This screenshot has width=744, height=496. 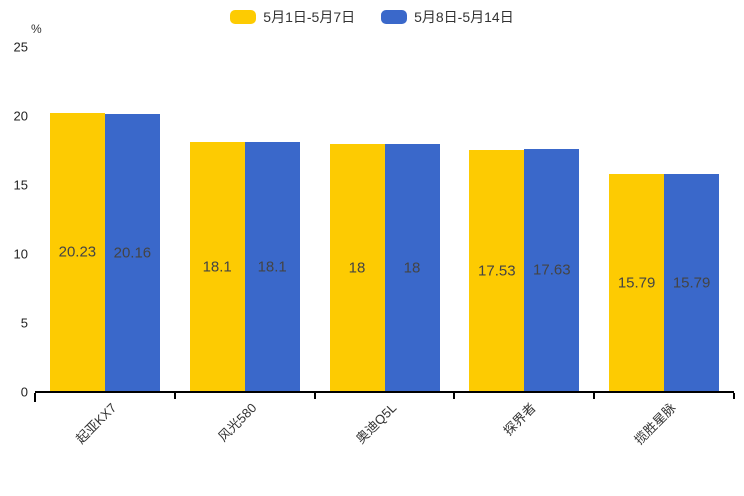 What do you see at coordinates (20, 116) in the screenshot?
I see `y-axis-tick-label: 20` at bounding box center [20, 116].